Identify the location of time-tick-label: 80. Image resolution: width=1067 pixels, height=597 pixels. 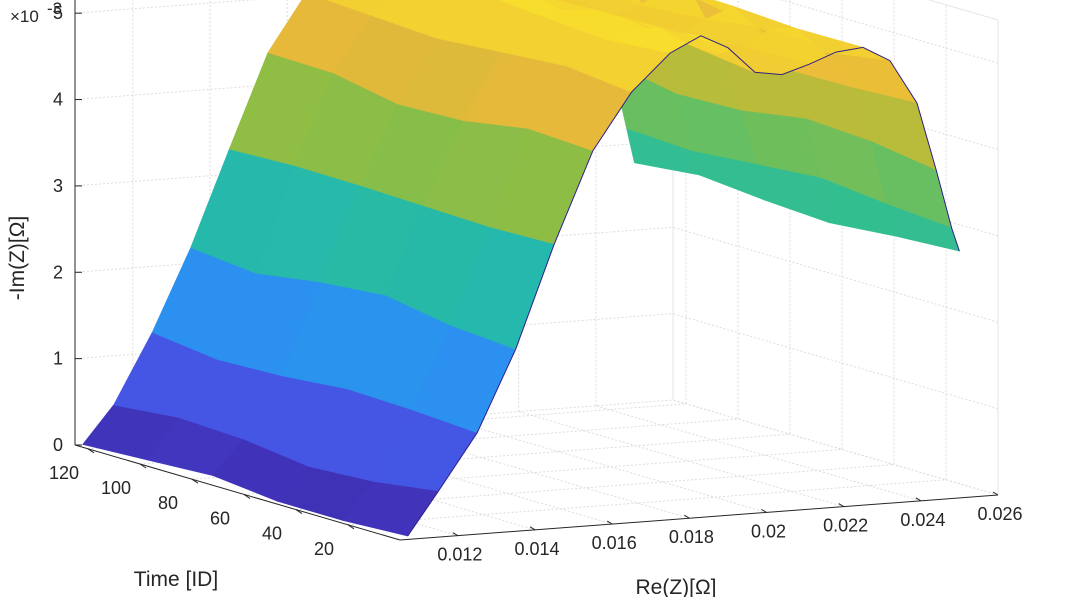
(168, 503).